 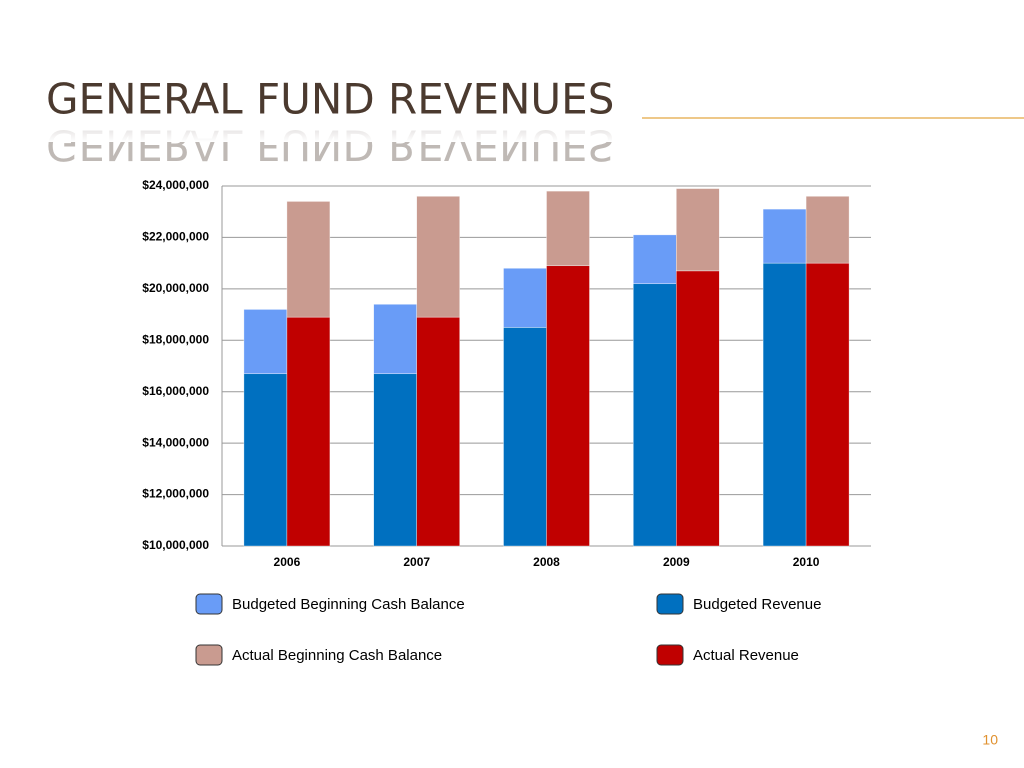 What do you see at coordinates (175, 288) in the screenshot?
I see `y-tick-label: $20,000,000` at bounding box center [175, 288].